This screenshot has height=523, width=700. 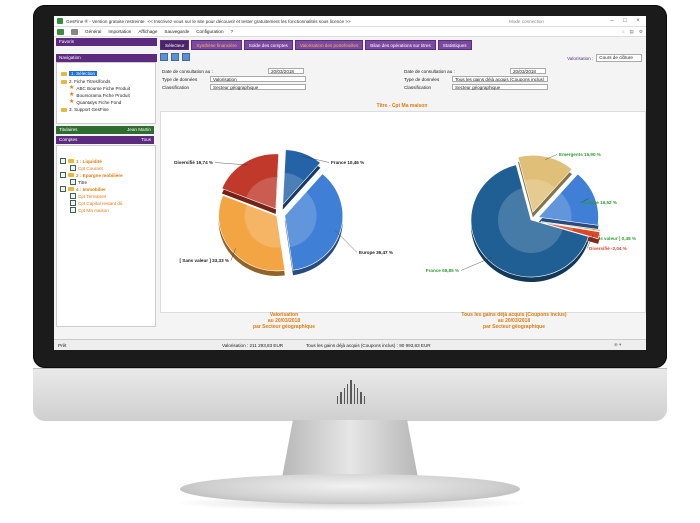 I want to click on print-icon: ▤, so click(x=631, y=31).